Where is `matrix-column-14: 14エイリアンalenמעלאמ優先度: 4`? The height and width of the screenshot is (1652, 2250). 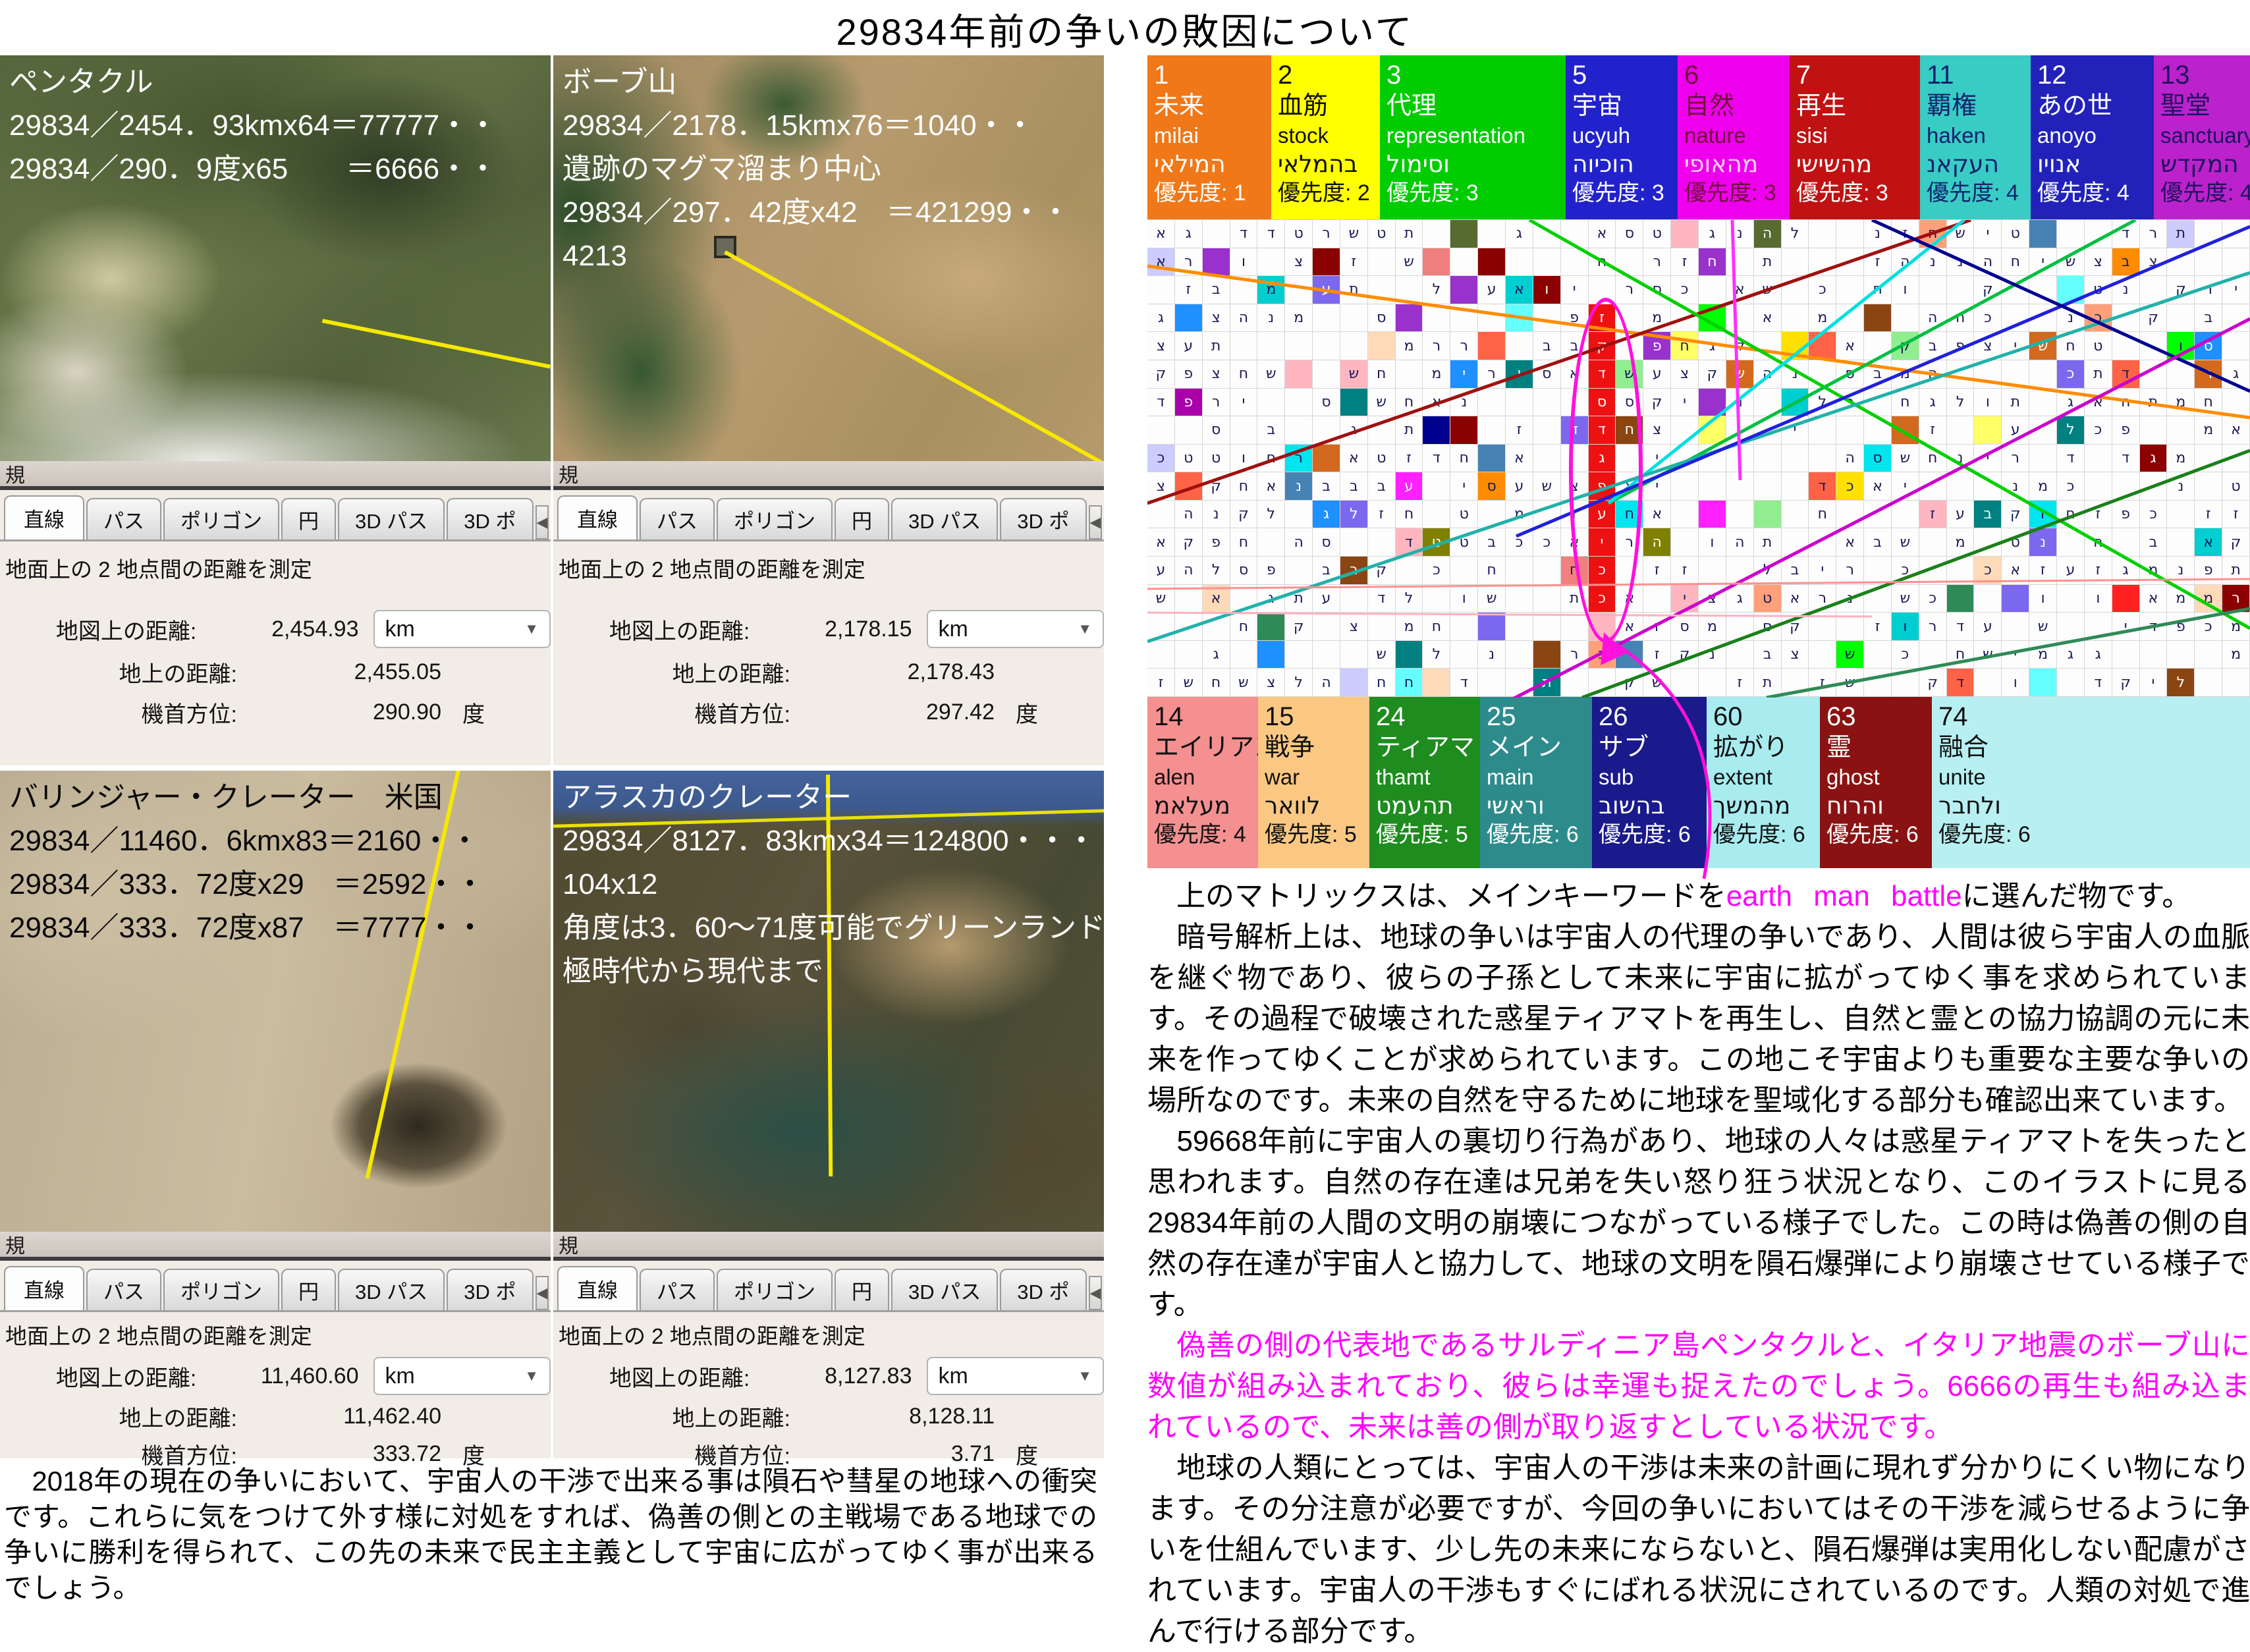
matrix-column-14: 14エイリアンalenמעלאמ優先度: 4 is located at coordinates (1202, 782).